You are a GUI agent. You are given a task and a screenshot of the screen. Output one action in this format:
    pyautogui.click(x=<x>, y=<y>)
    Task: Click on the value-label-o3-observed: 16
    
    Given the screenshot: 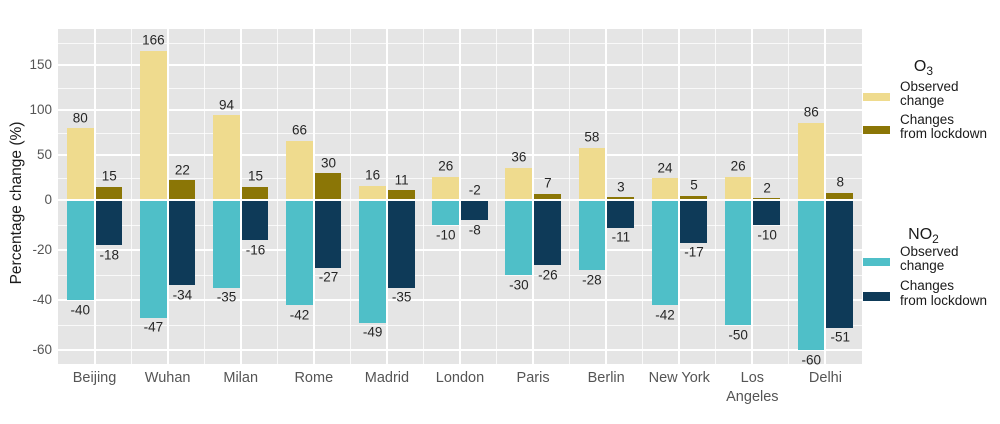 What is the action you would take?
    pyautogui.click(x=373, y=175)
    